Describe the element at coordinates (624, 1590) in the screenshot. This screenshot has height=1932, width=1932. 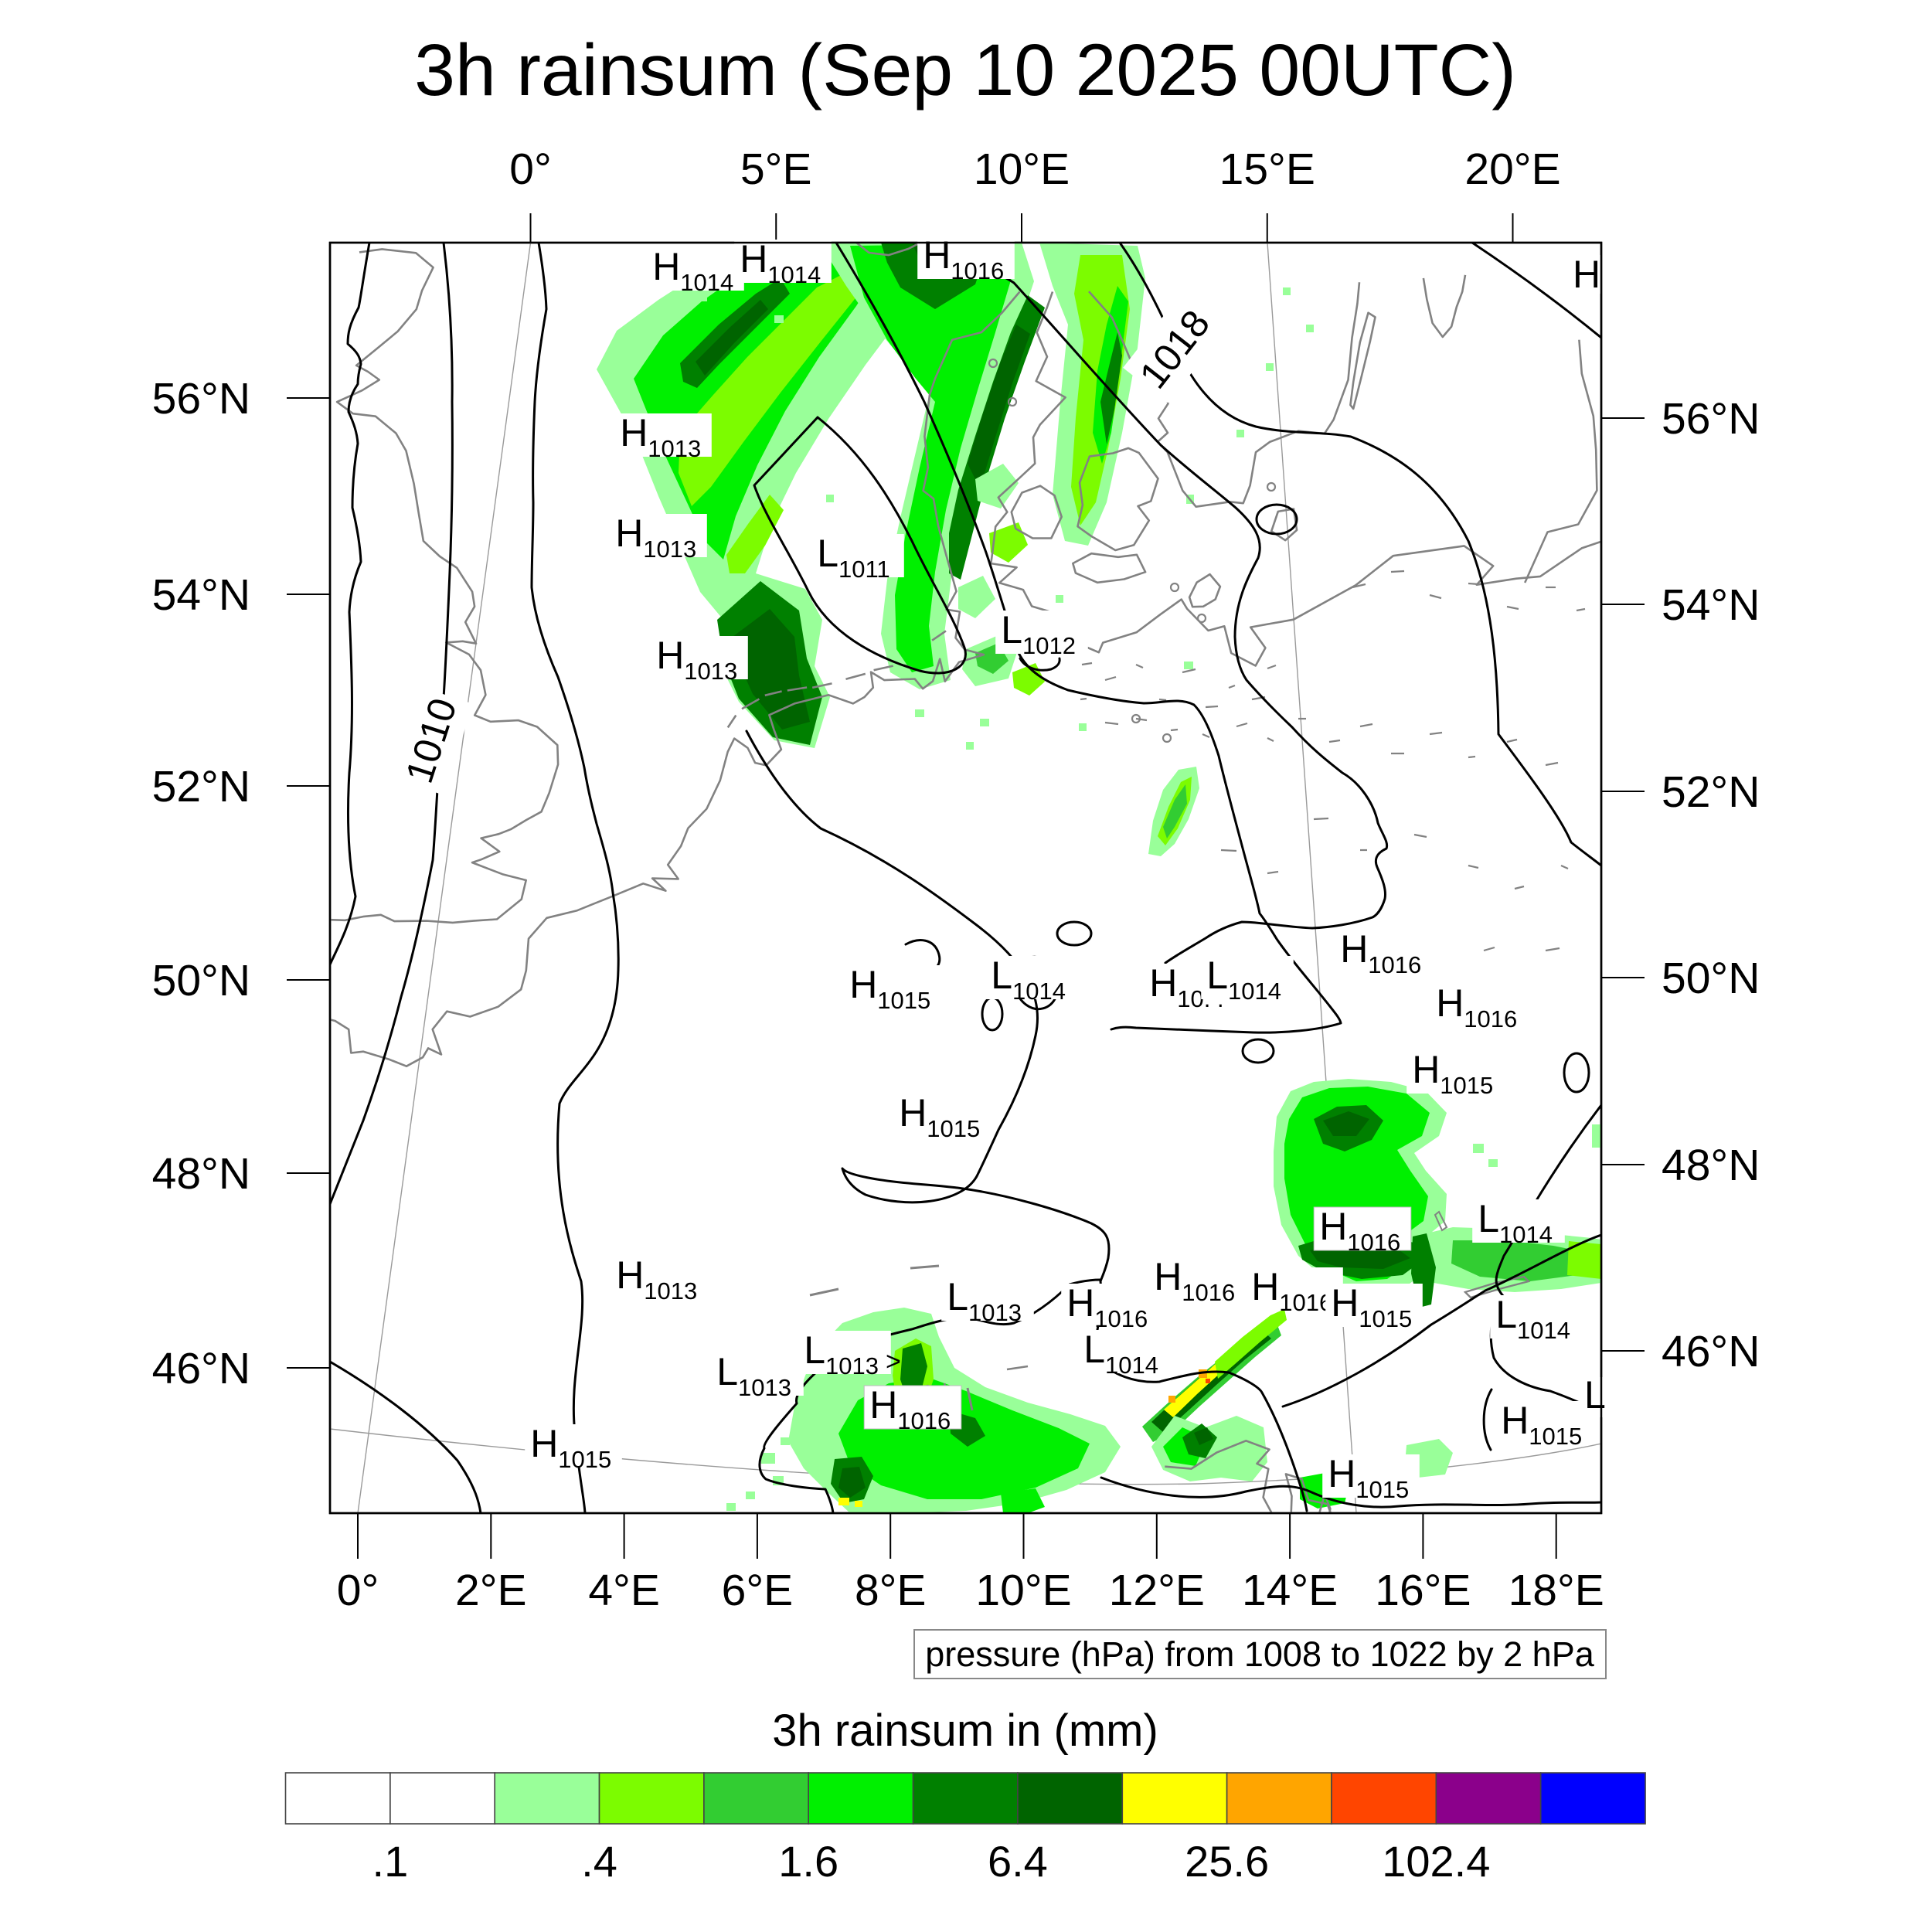
I see `svg-text: 4°E` at that location.